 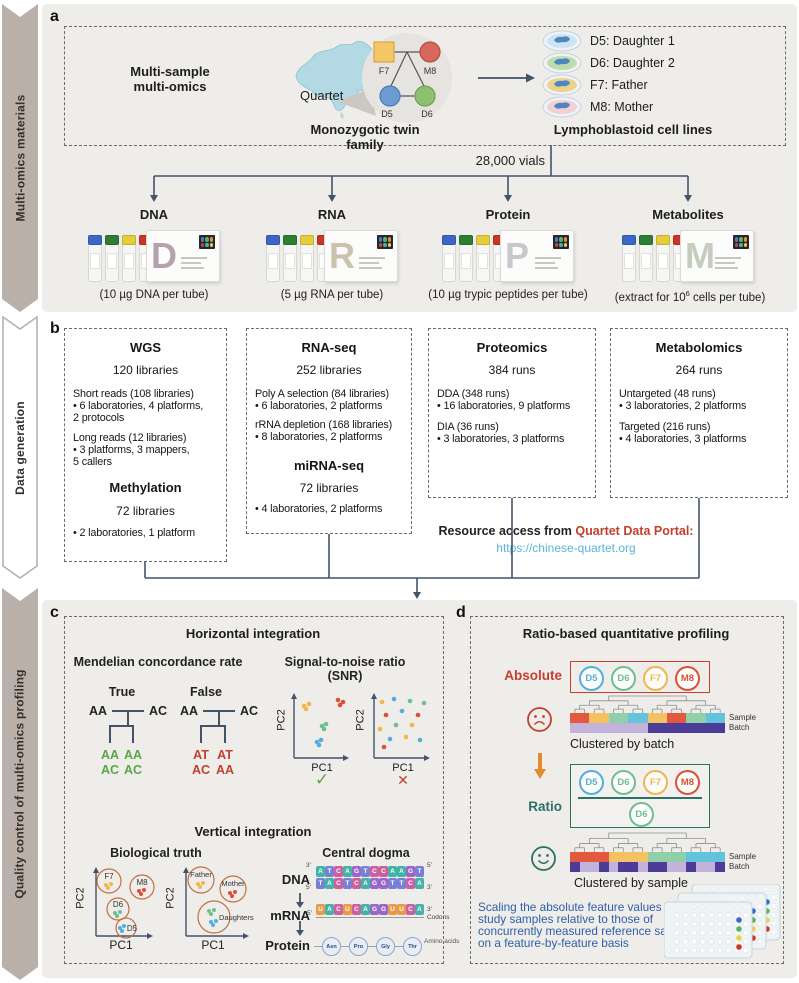 I want to click on false-label: False, so click(x=206, y=692).